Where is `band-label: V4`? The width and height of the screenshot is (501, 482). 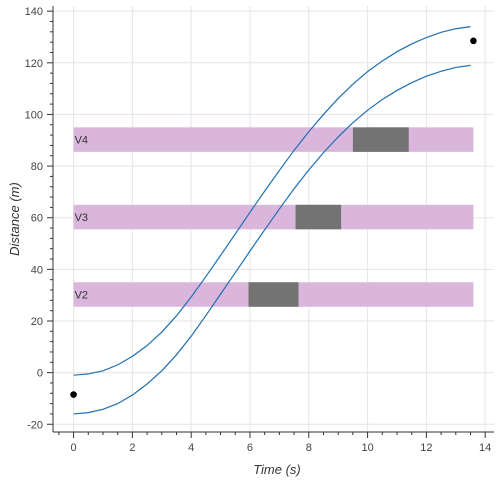 band-label: V4 is located at coordinates (81, 141).